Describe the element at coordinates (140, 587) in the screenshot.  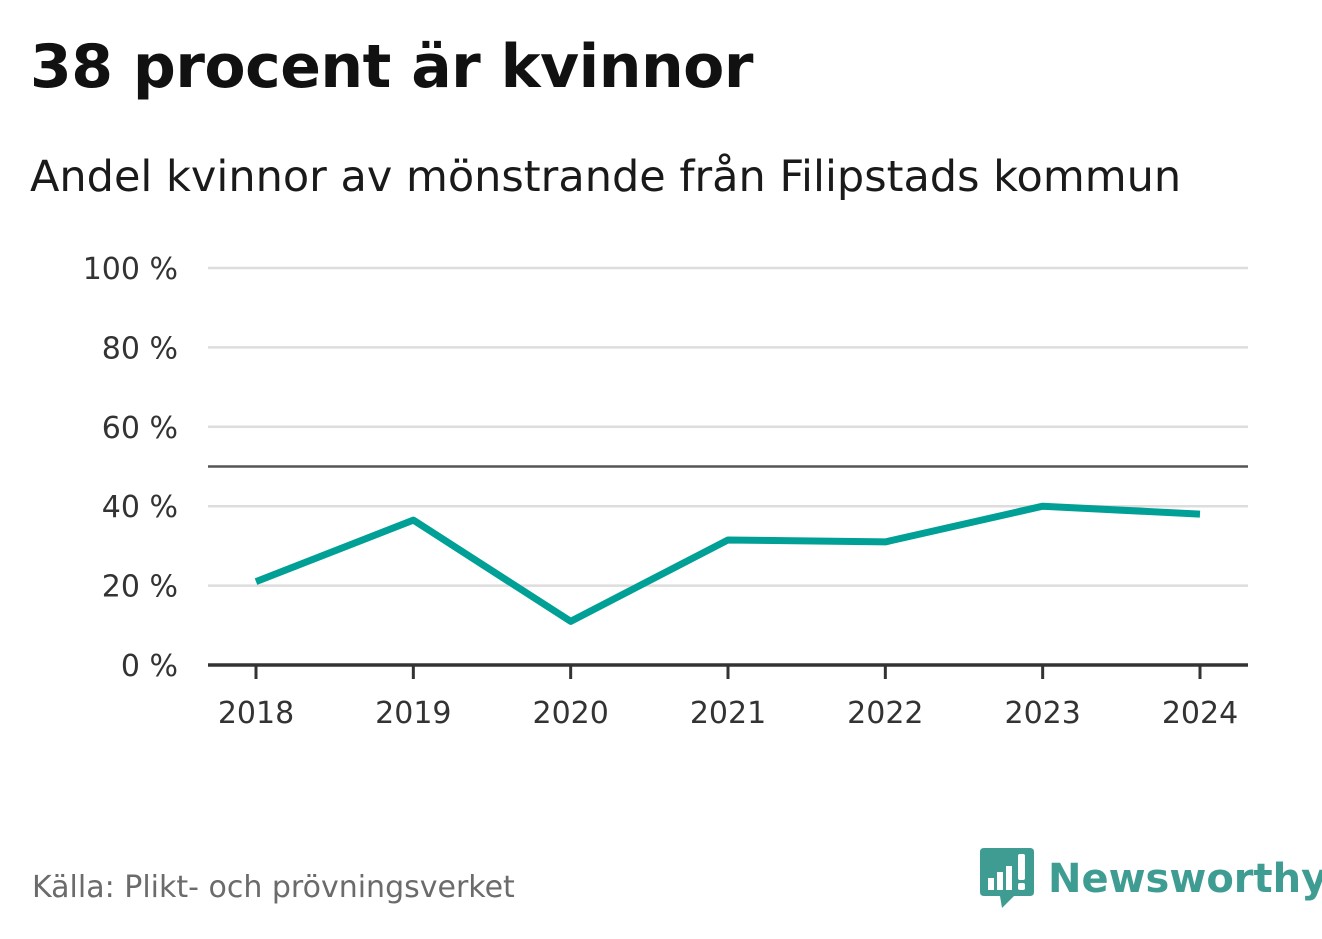
I see `y-tick-label: 20 %` at that location.